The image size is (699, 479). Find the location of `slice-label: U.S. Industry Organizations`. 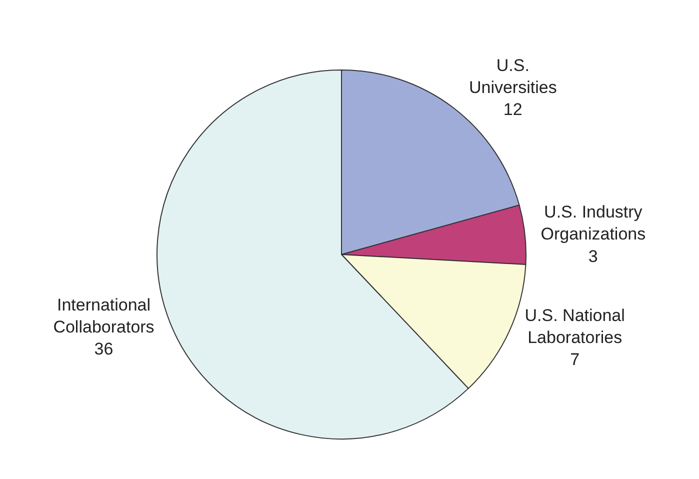

slice-label: U.S. Industry Organizations is located at coordinates (593, 223).